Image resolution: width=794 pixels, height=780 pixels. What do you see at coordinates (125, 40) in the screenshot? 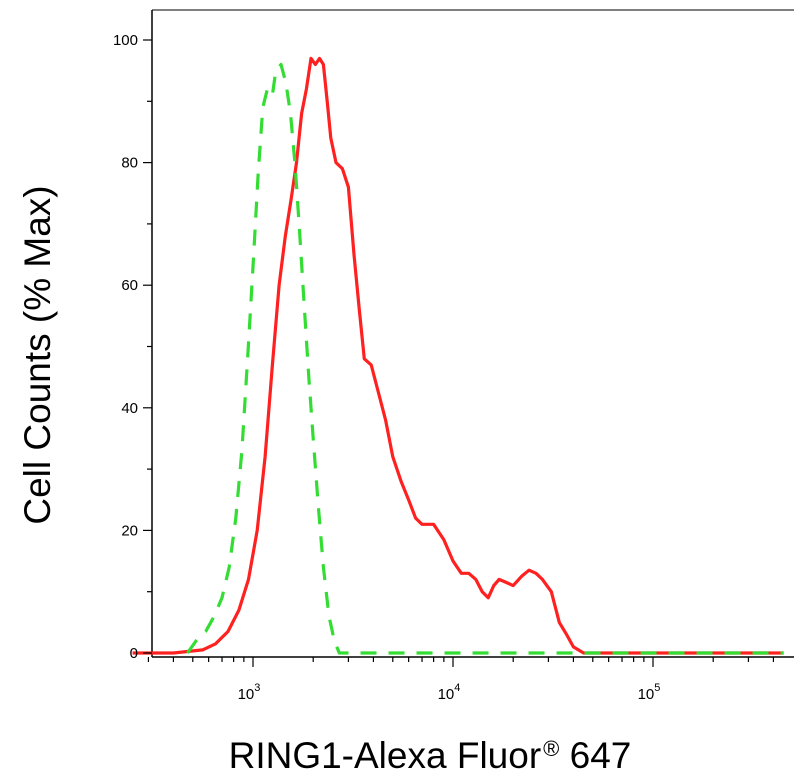
I see `y-tick-label: 100` at bounding box center [125, 40].